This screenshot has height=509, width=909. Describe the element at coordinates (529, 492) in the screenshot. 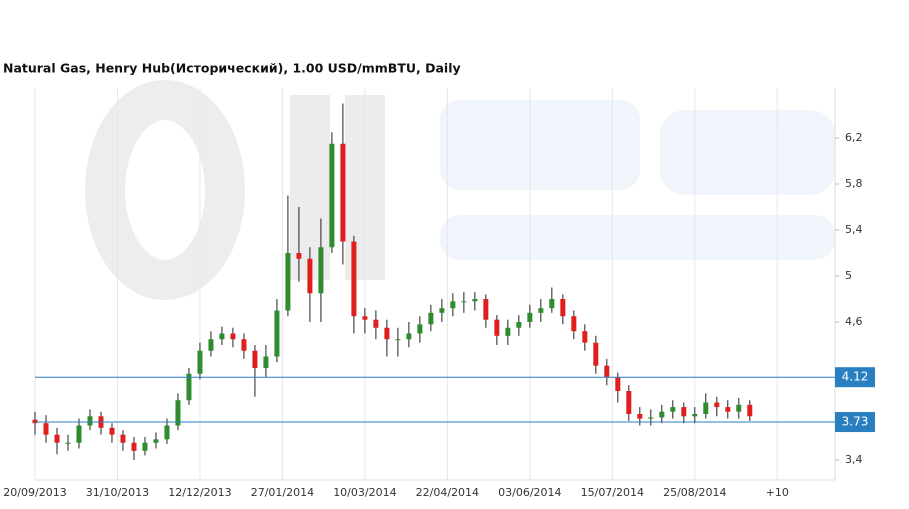

I see `x-tick-label: 03/06/2014` at that location.